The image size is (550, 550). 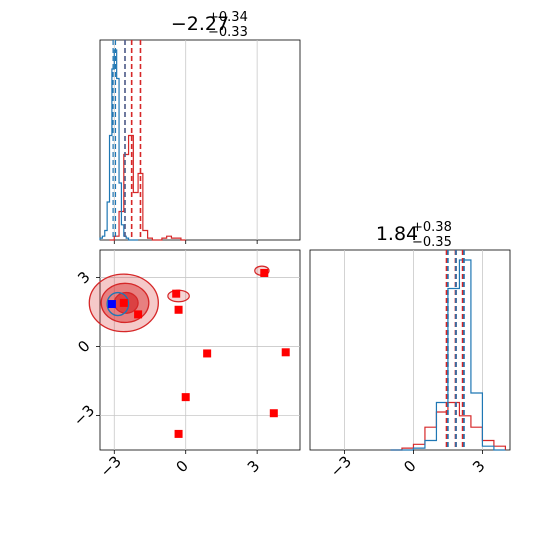 What do you see at coordinates (147, 187) in the screenshot?
I see `histogram-series-b` at bounding box center [147, 187].